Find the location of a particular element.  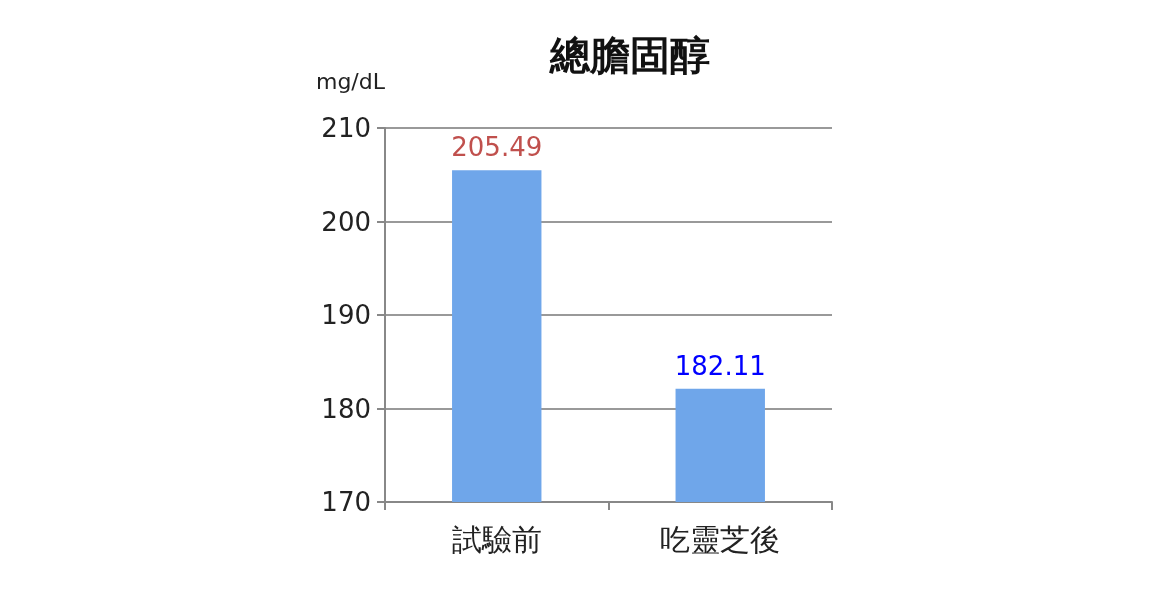

data-label: 205.49 is located at coordinates (497, 147).